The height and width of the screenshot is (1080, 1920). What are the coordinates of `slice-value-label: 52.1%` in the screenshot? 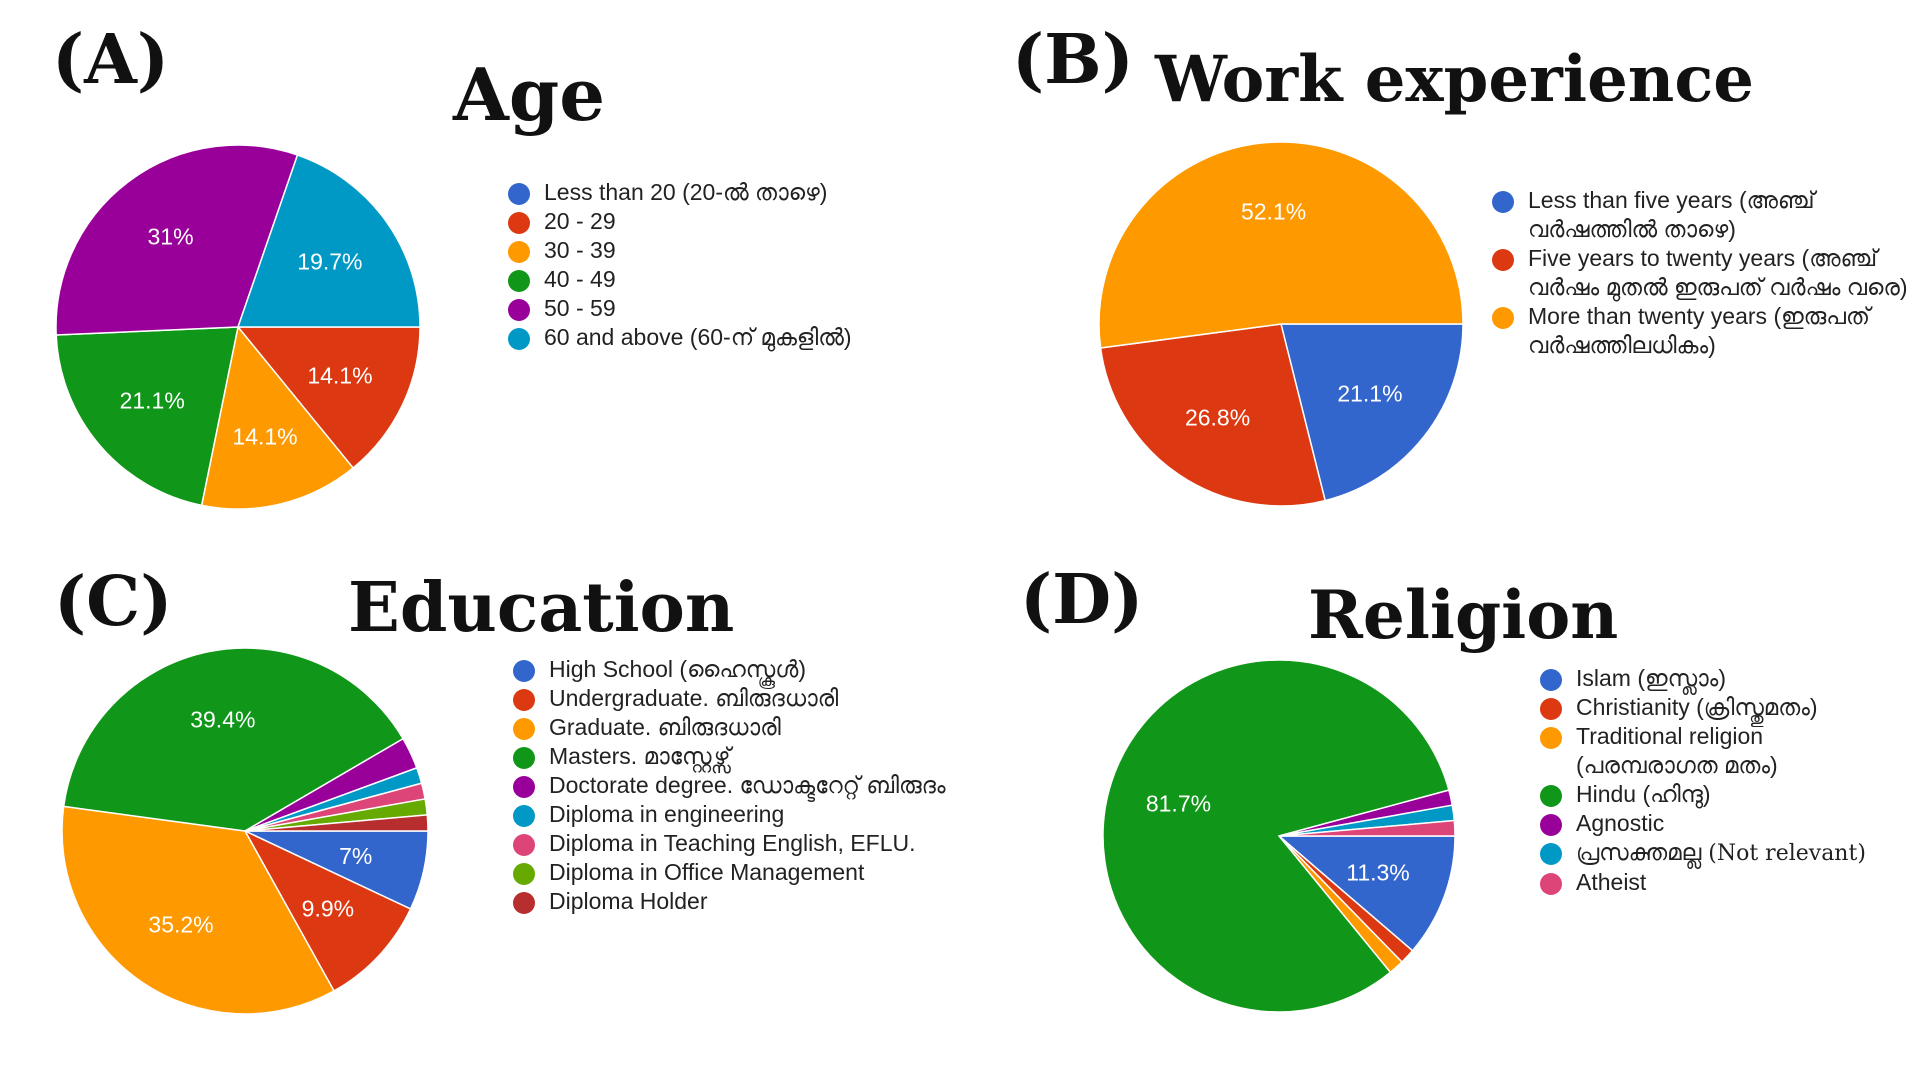 It's located at (1273, 211).